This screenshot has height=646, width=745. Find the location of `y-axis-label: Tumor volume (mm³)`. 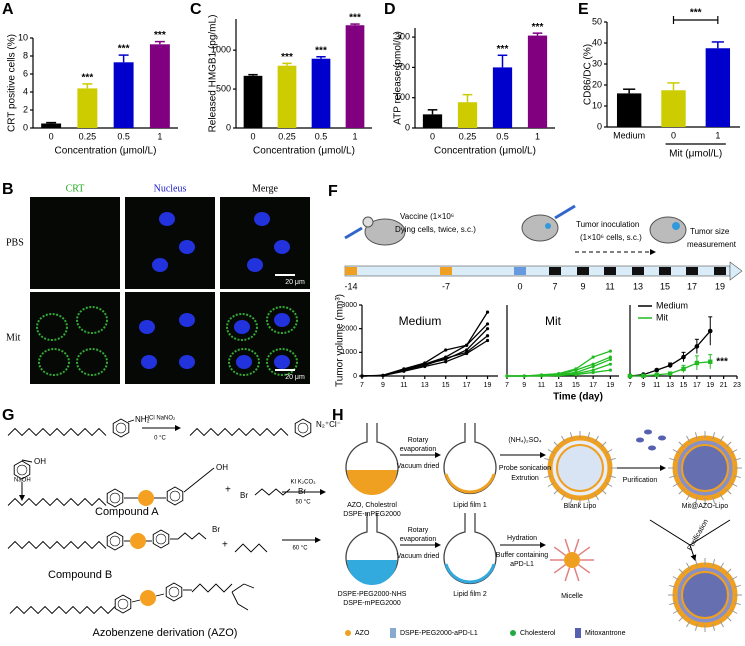

y-axis-label: Tumor volume (mm³) is located at coordinates (340, 340).